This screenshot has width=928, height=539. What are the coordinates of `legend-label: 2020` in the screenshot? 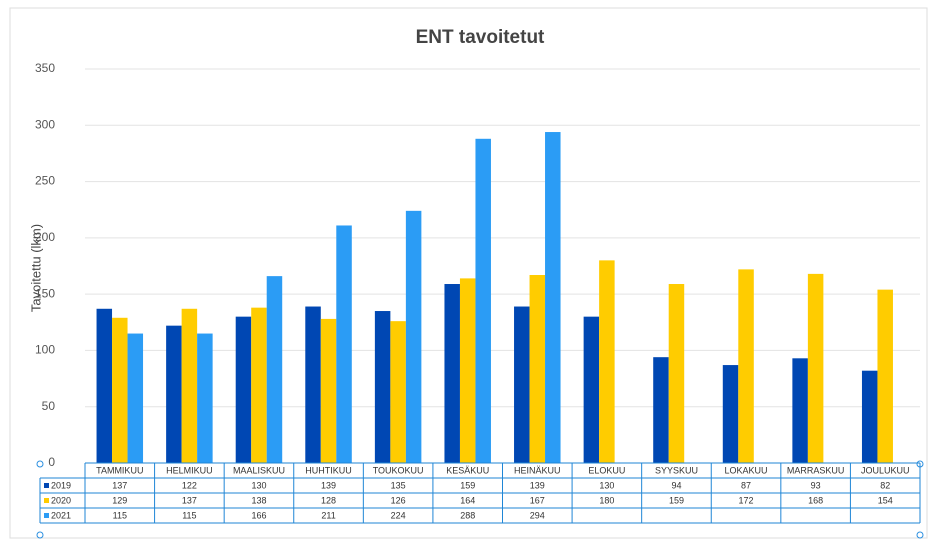 It's located at (61, 500).